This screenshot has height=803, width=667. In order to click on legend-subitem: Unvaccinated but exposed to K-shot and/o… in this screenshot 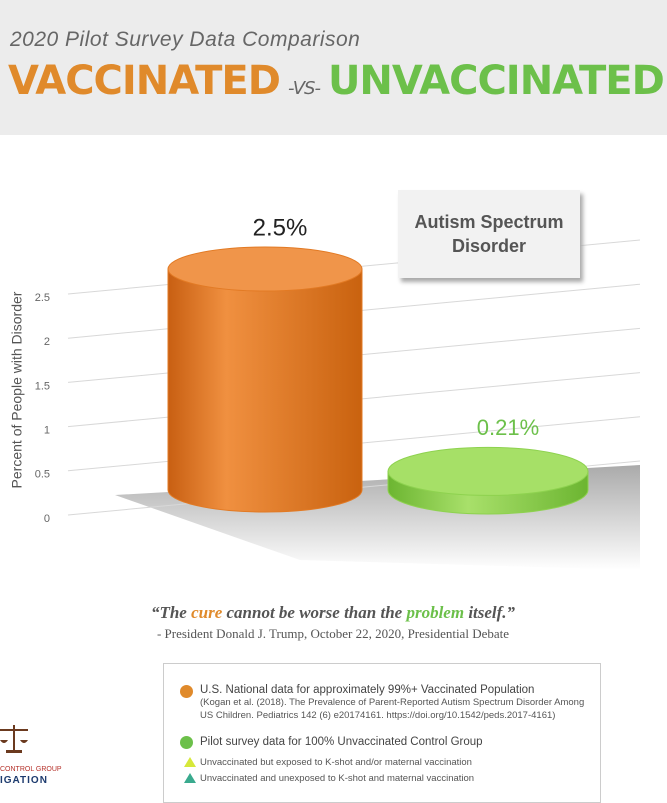, I will do `click(336, 762)`.